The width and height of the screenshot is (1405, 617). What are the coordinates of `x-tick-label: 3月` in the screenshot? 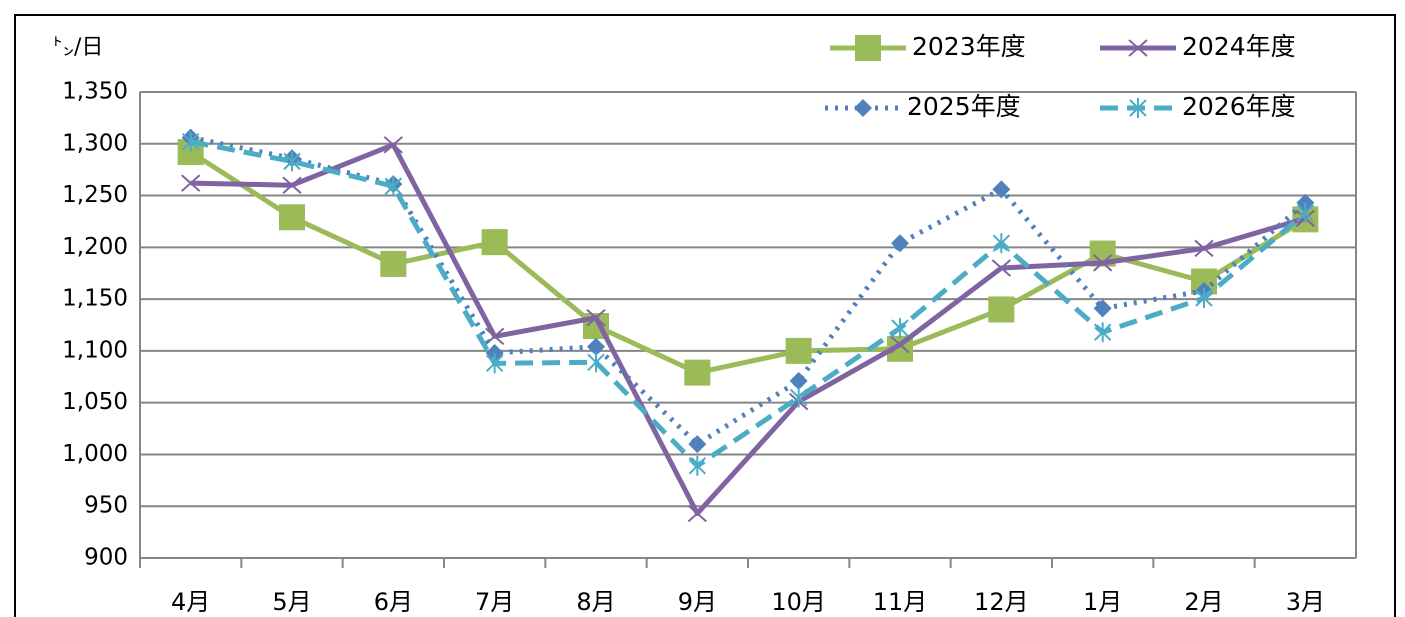 It's located at (1305, 602).